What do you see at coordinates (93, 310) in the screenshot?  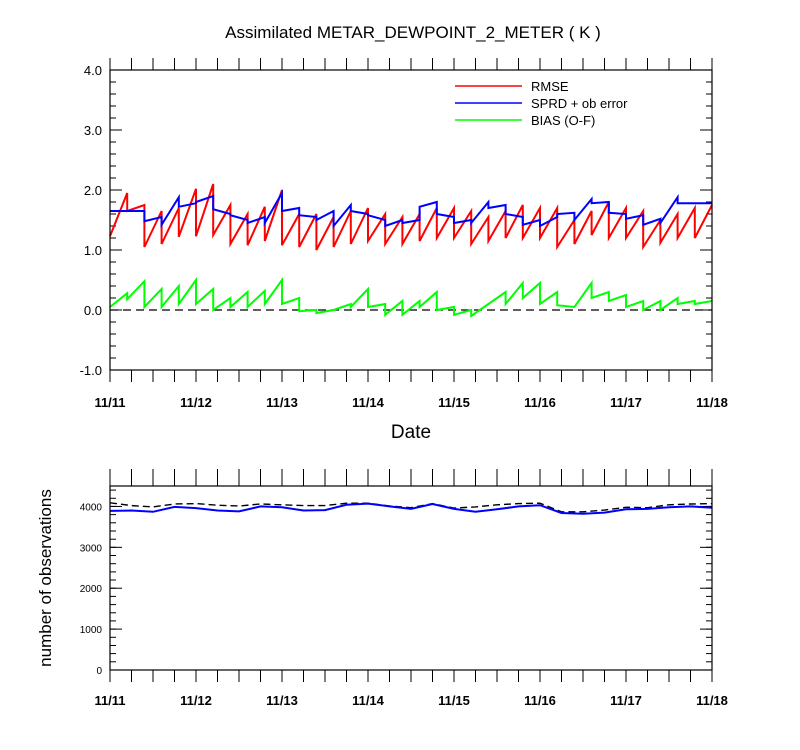 I see `y-tick-label: 0.0` at bounding box center [93, 310].